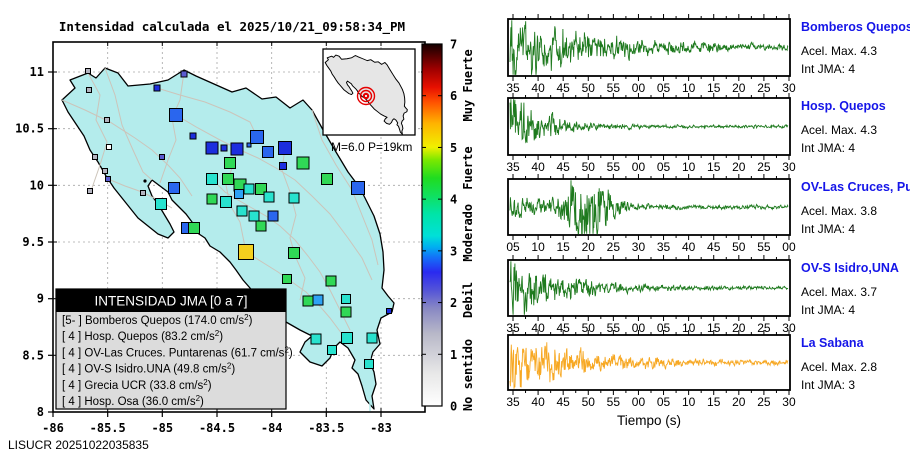 The height and width of the screenshot is (460, 910). I want to click on epicenter-icon, so click(366, 96).